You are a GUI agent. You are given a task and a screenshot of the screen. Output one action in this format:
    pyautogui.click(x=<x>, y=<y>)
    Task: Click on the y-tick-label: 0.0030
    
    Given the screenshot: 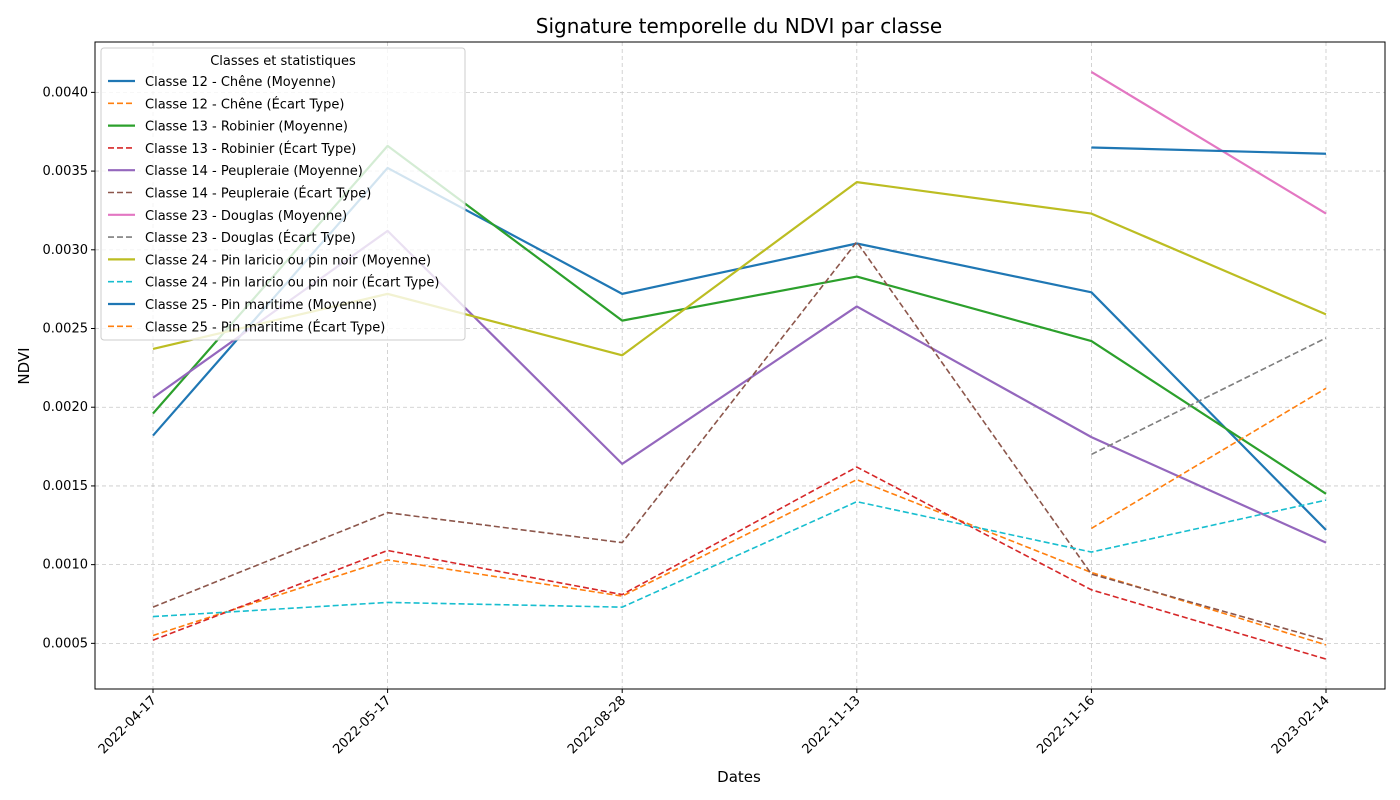 What is the action you would take?
    pyautogui.click(x=66, y=250)
    